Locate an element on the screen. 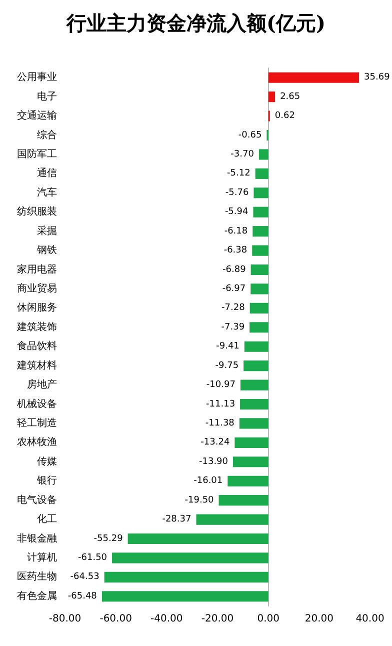 Image resolution: width=392 pixels, height=646 pixels. data-label: -9.75 is located at coordinates (227, 365).